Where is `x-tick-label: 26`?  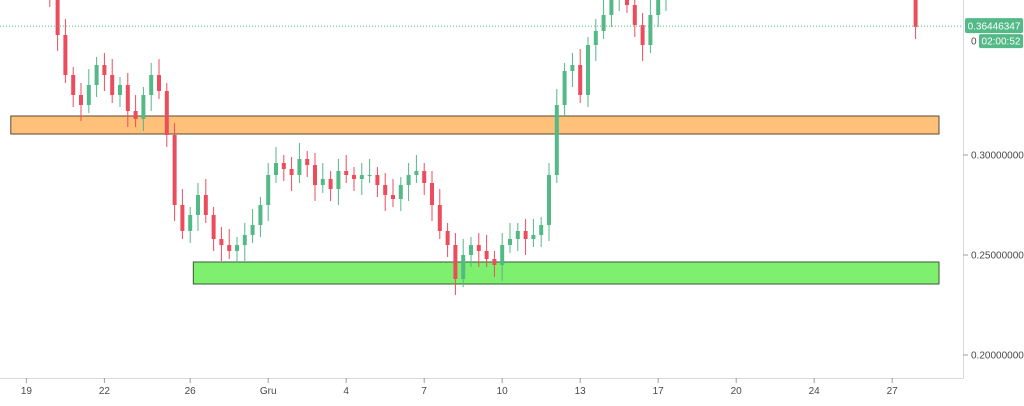 x-tick-label: 26 is located at coordinates (191, 391).